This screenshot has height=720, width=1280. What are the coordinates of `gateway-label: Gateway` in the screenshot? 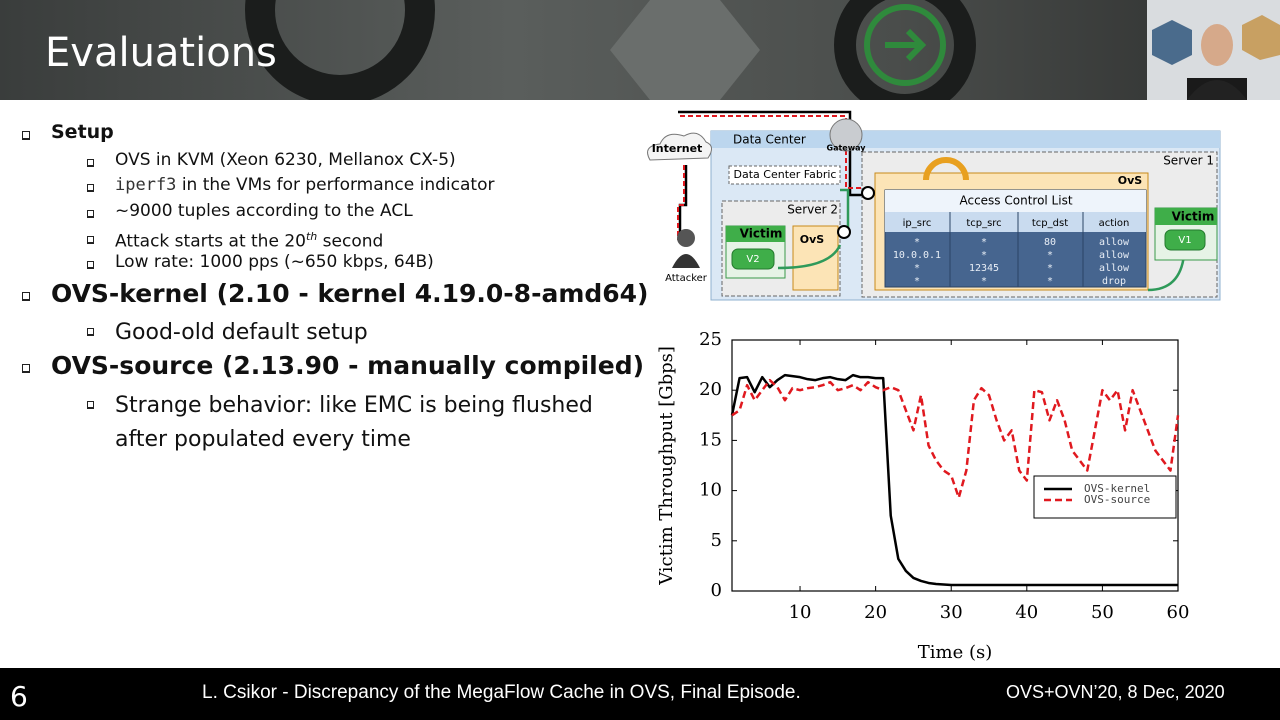 It's located at (847, 148).